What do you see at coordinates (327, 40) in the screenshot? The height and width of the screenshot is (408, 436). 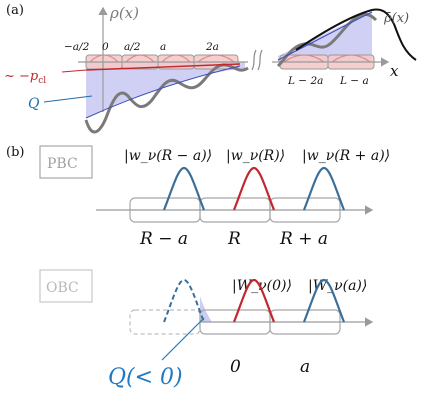 I see `rho-curve-right` at bounding box center [327, 40].